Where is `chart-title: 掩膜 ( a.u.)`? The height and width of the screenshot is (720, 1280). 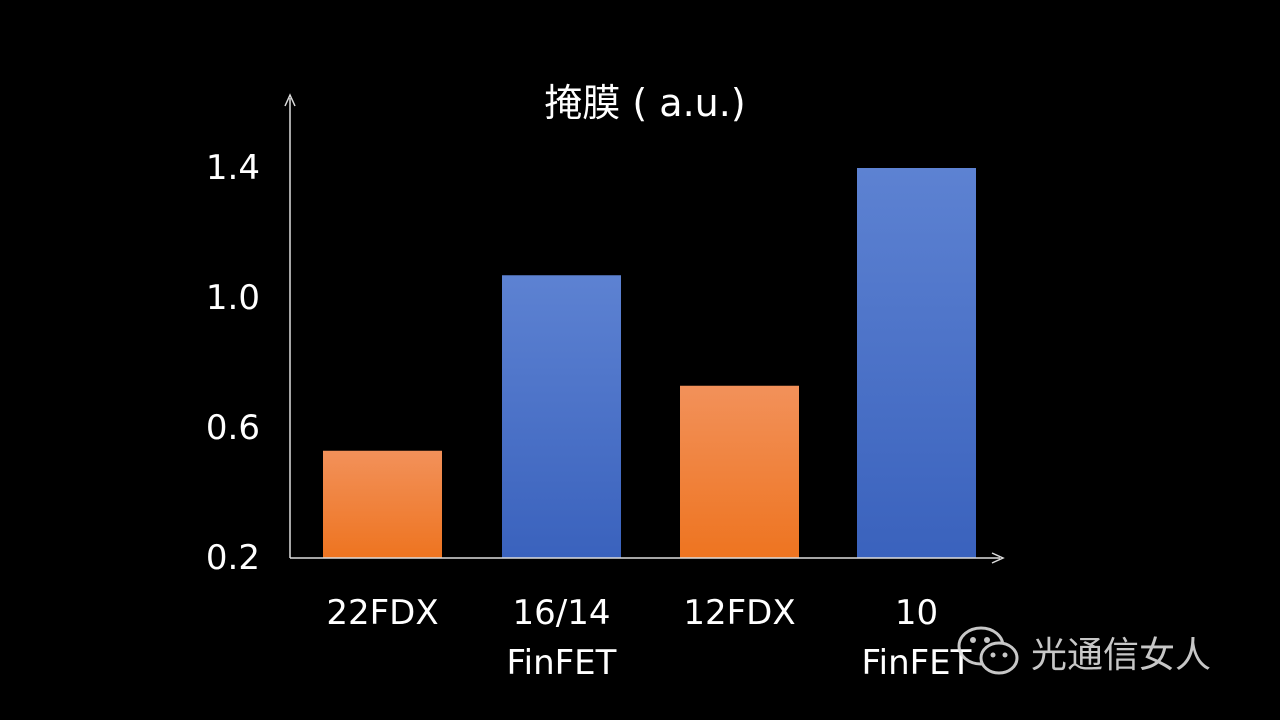
chart-title: 掩膜 ( a.u.) is located at coordinates (645, 103).